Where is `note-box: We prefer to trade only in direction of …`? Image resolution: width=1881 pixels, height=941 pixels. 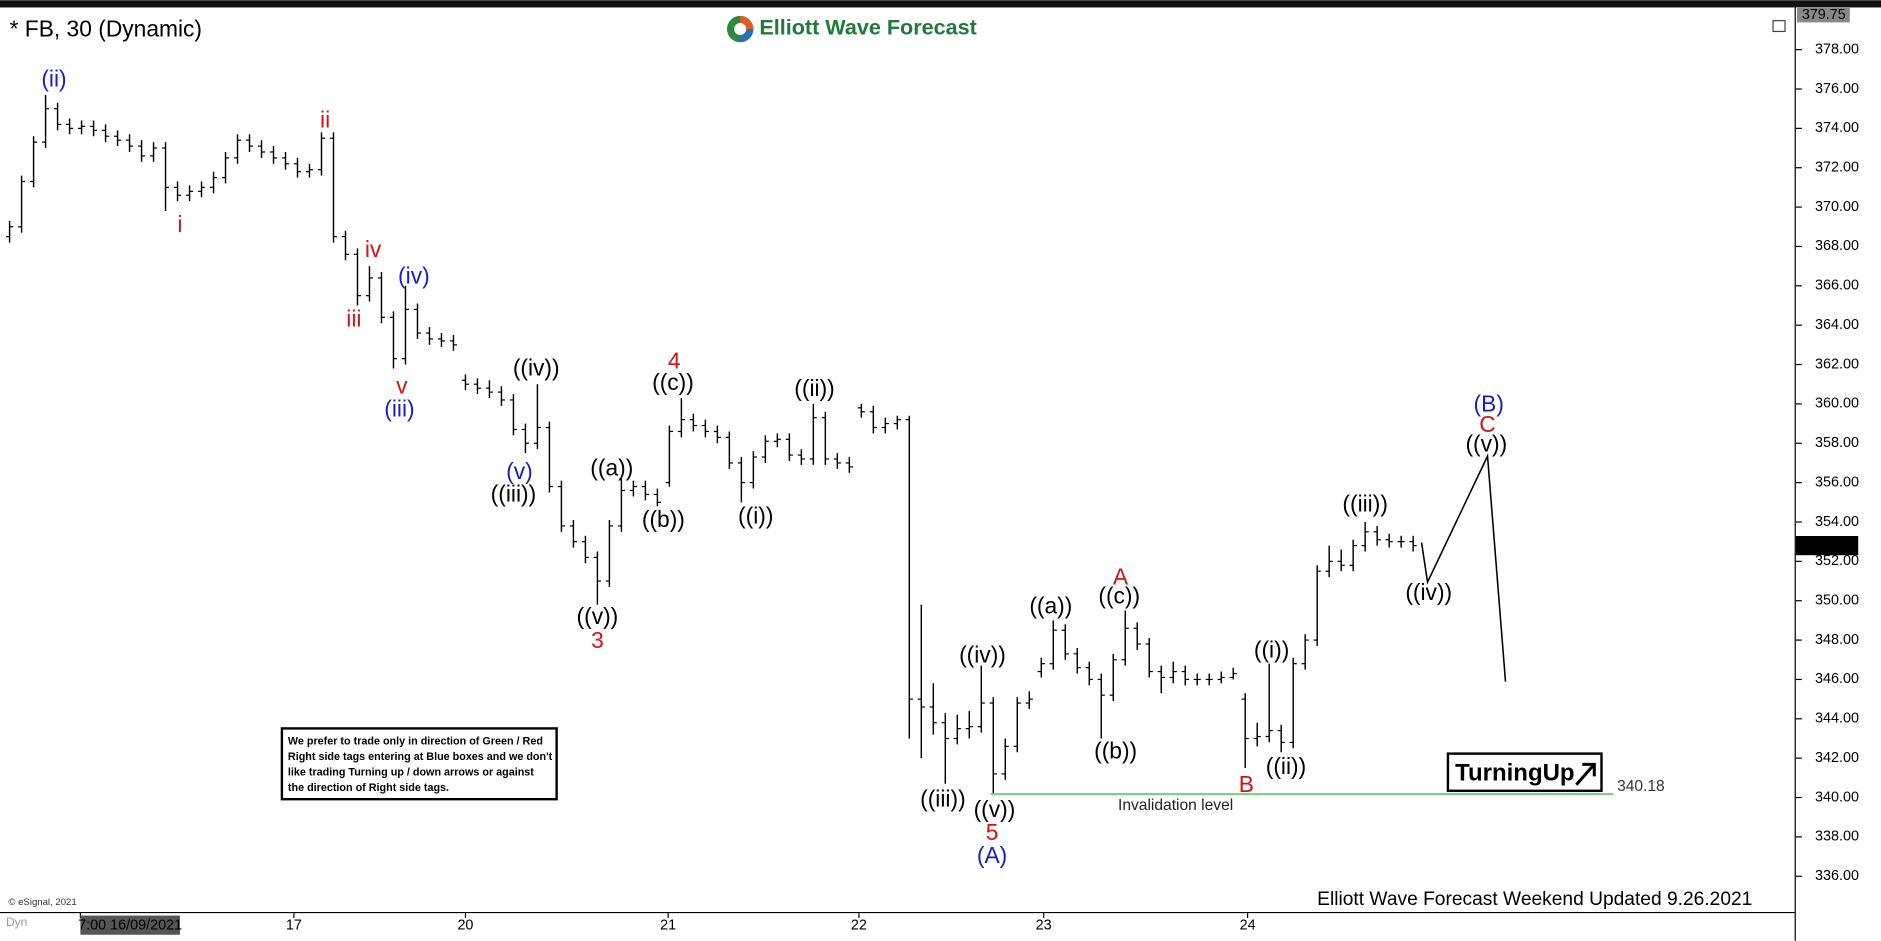 note-box: We prefer to trade only in direction of … is located at coordinates (419, 764).